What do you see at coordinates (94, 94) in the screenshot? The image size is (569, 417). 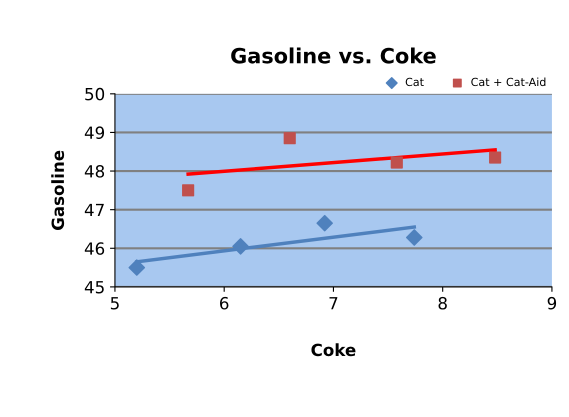 I see `y-tick-label: 50` at bounding box center [94, 94].